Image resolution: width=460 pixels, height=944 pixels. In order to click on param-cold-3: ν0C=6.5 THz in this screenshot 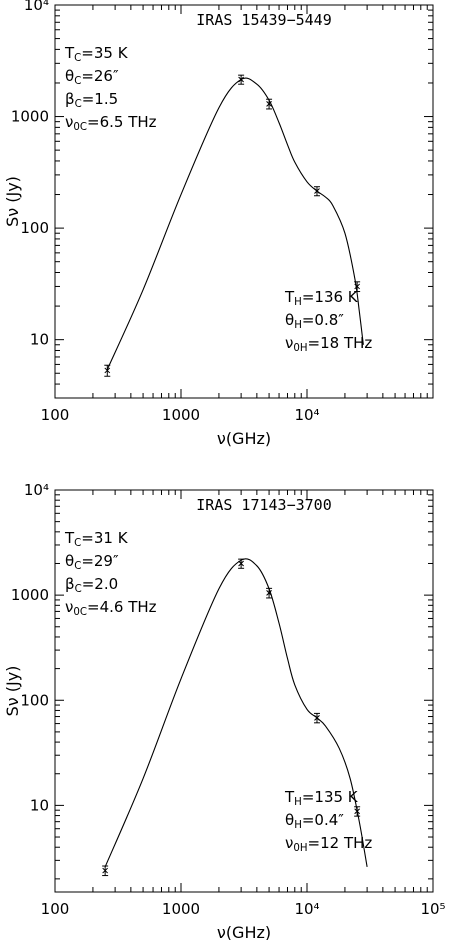, I will do `click(111, 123)`.